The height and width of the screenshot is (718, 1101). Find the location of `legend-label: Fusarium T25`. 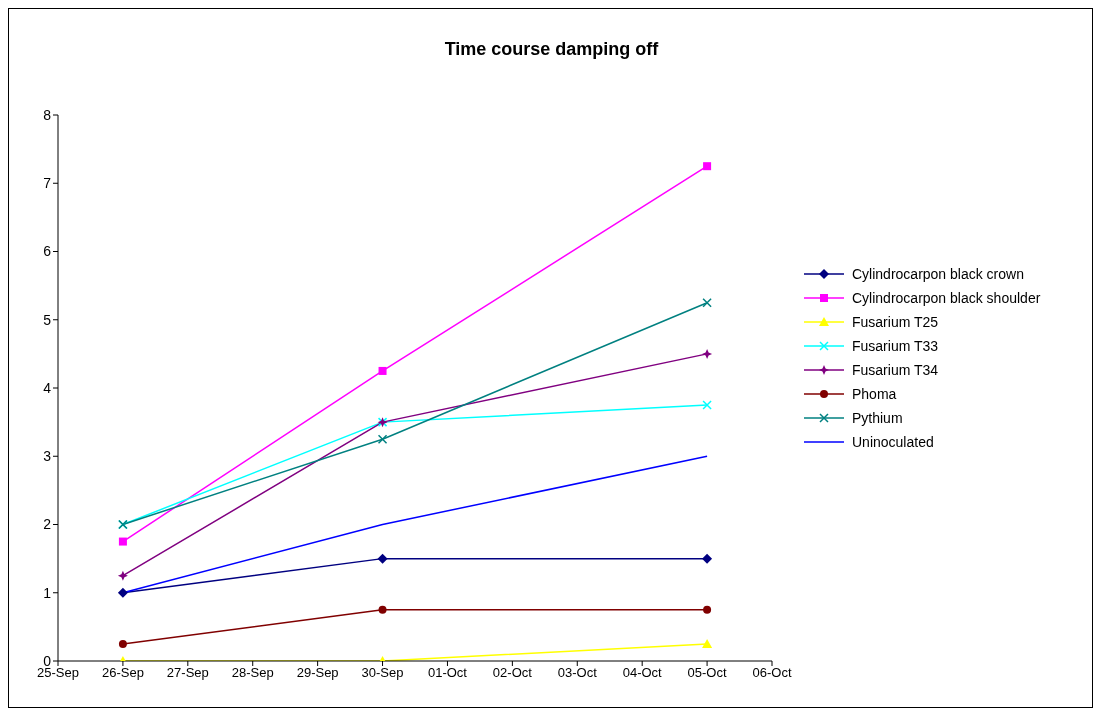

legend-label: Fusarium T25 is located at coordinates (895, 322).